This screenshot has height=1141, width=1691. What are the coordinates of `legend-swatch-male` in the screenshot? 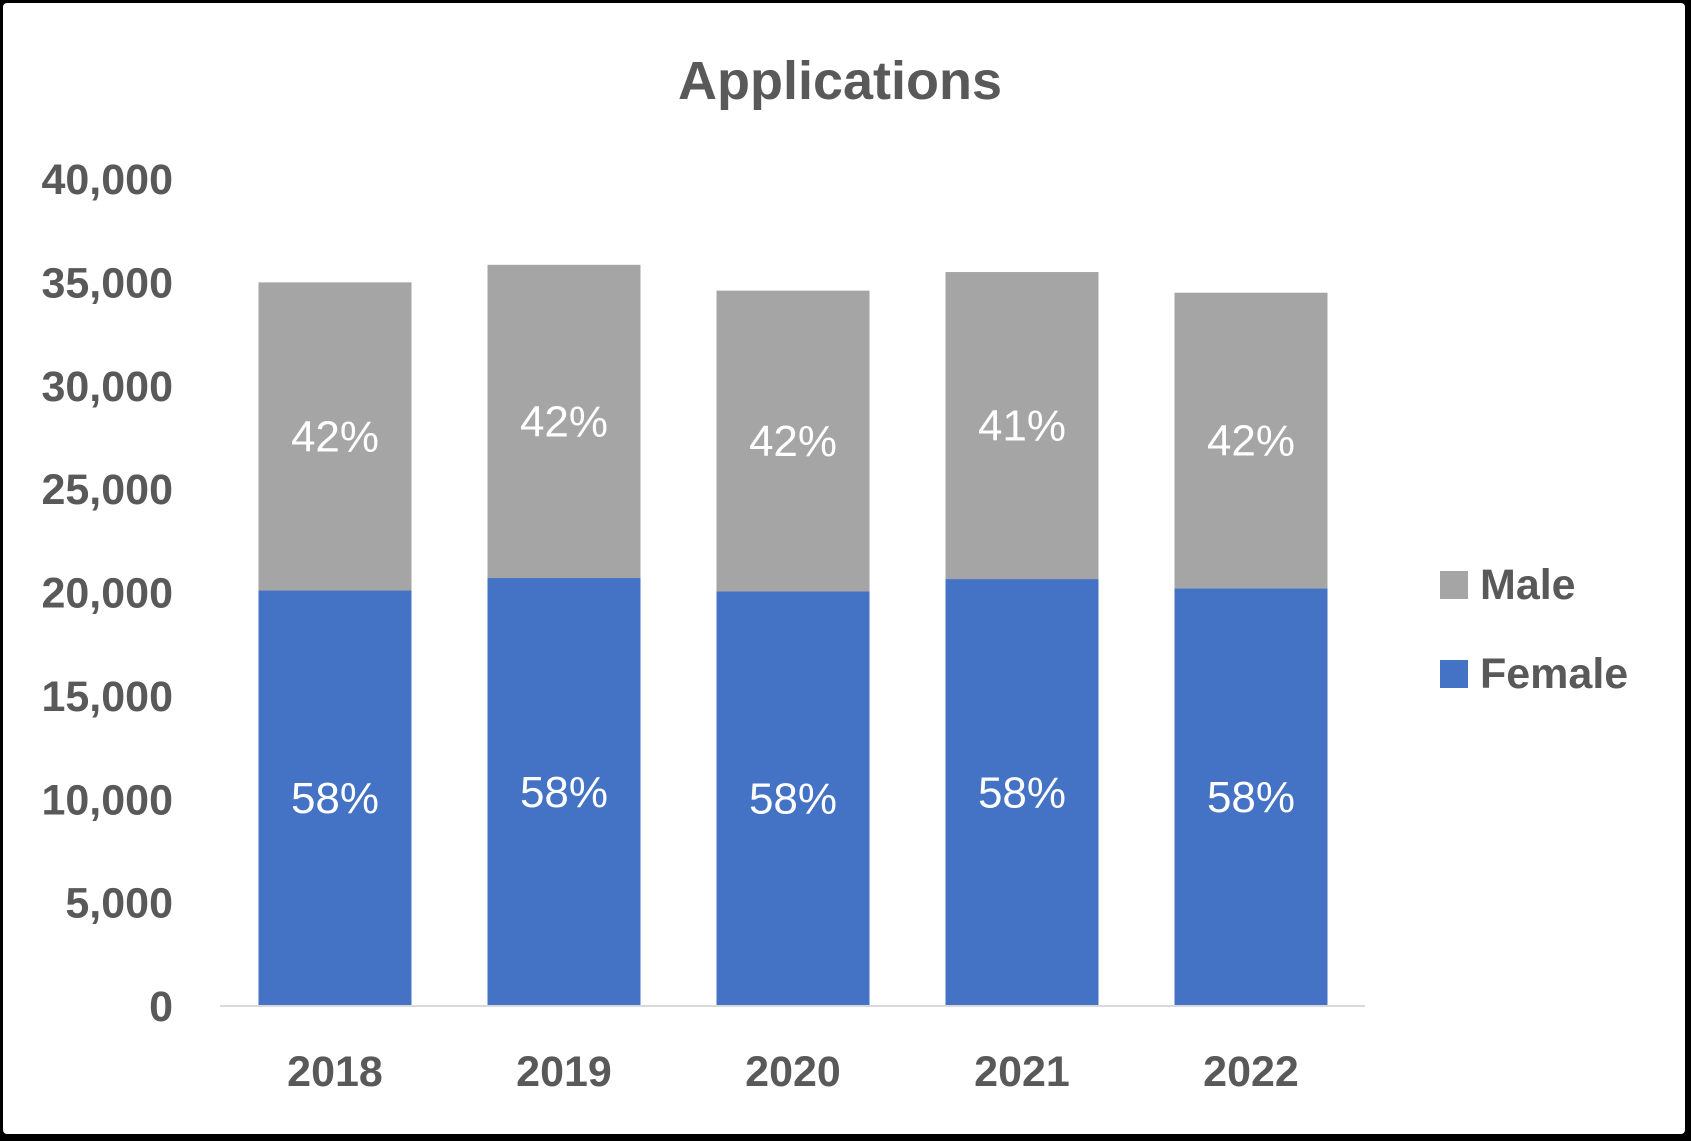 It's located at (1454, 585).